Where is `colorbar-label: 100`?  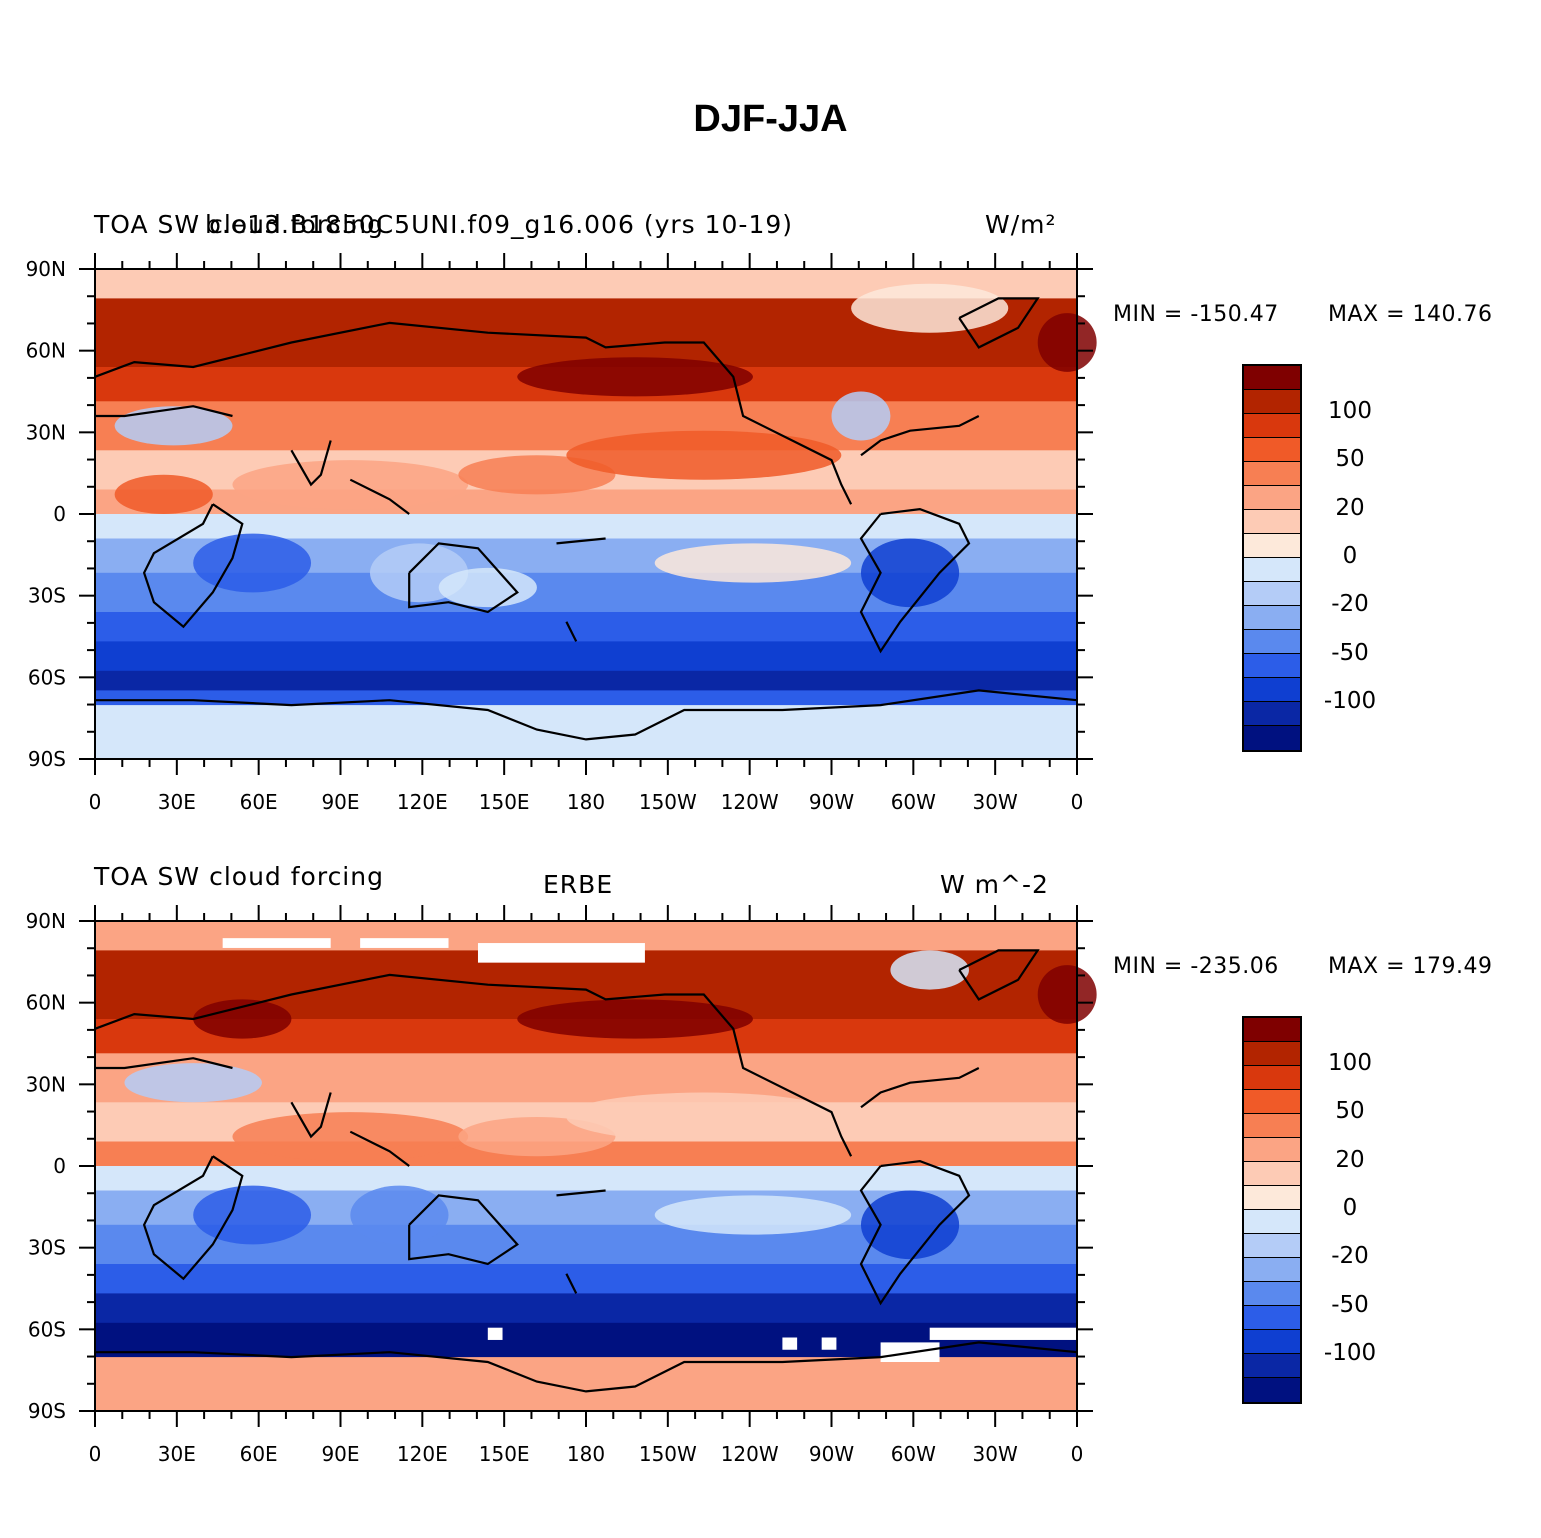
colorbar-label: 100 is located at coordinates (1350, 411).